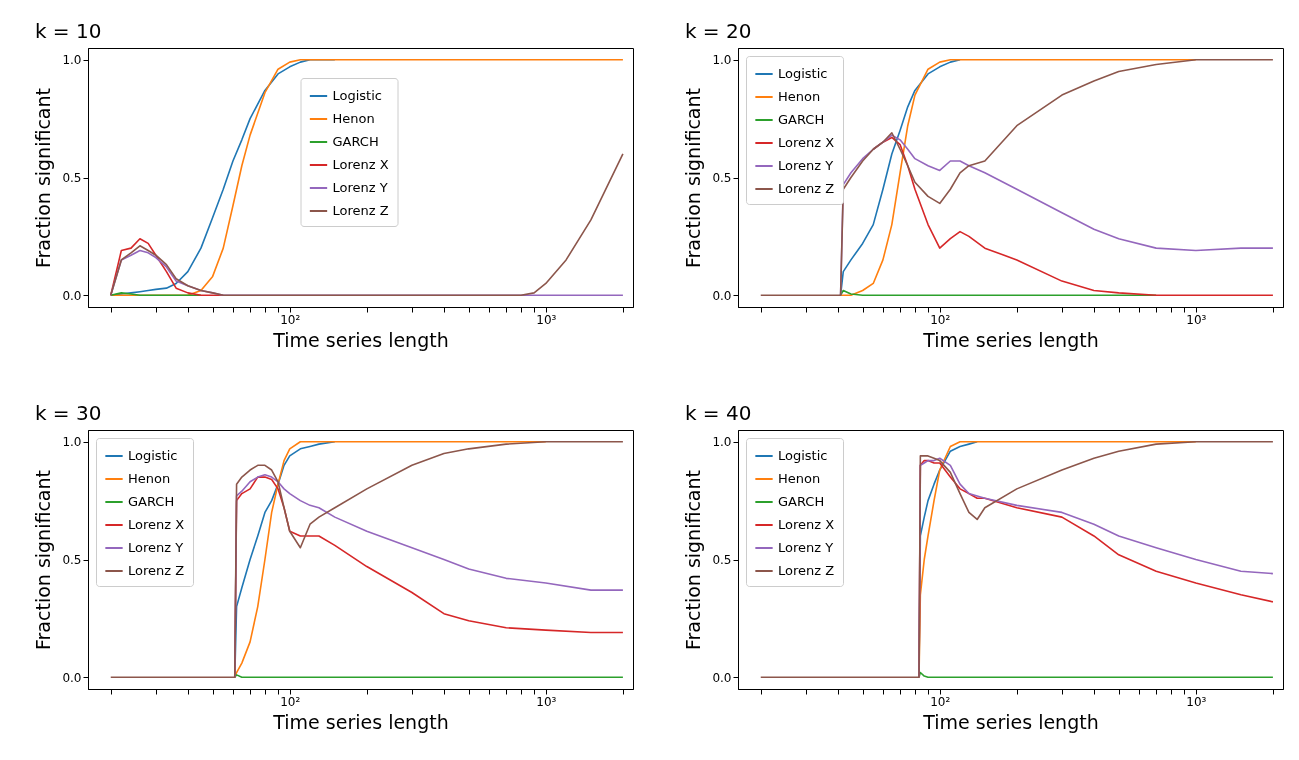  I want to click on chart-title: k = 30, so click(68, 413).